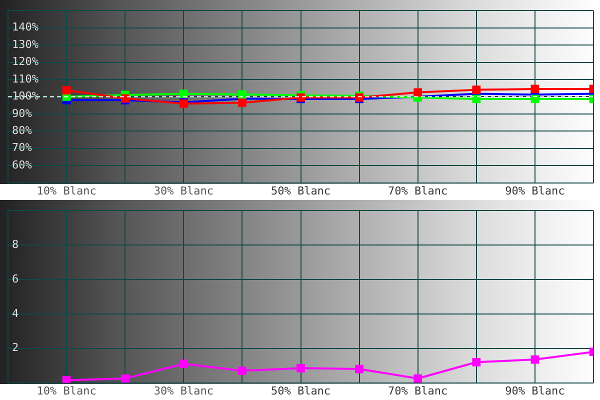  Describe the element at coordinates (15, 347) in the screenshot. I see `y-tick-label: 2` at that location.